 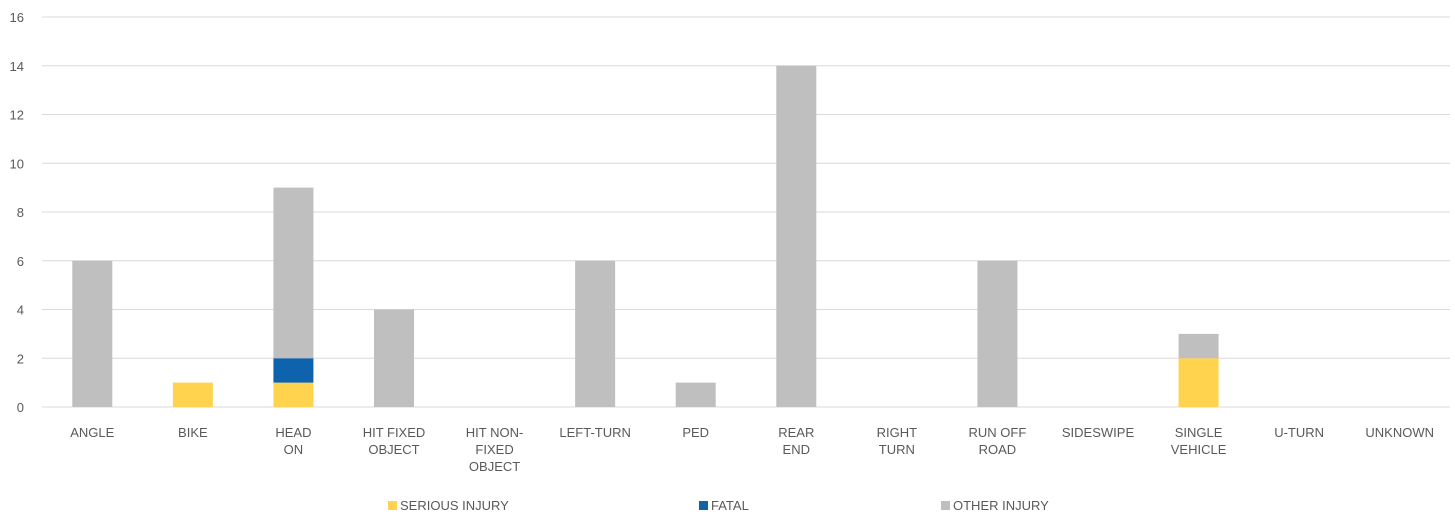 I want to click on legend-label: FATAL, so click(x=730, y=505).